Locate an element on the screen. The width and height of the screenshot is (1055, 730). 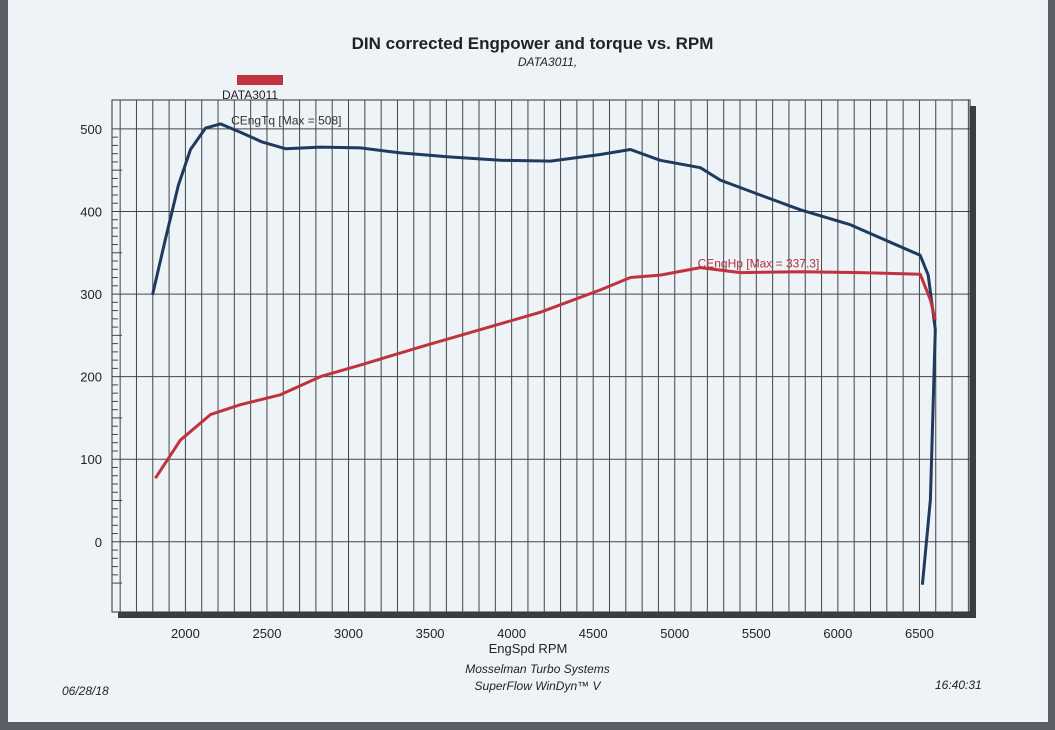
footer-software: SuperFlow WinDyn™ V is located at coordinates (537, 686).